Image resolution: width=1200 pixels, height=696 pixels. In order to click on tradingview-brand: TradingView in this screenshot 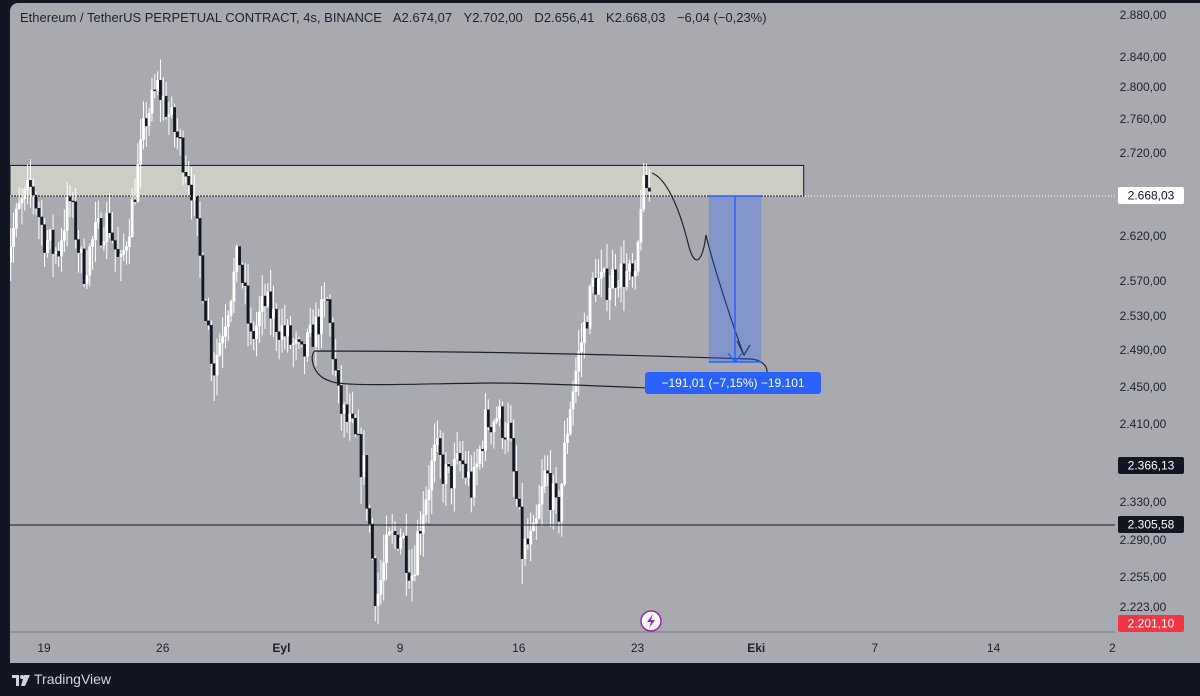, I will do `click(73, 679)`.